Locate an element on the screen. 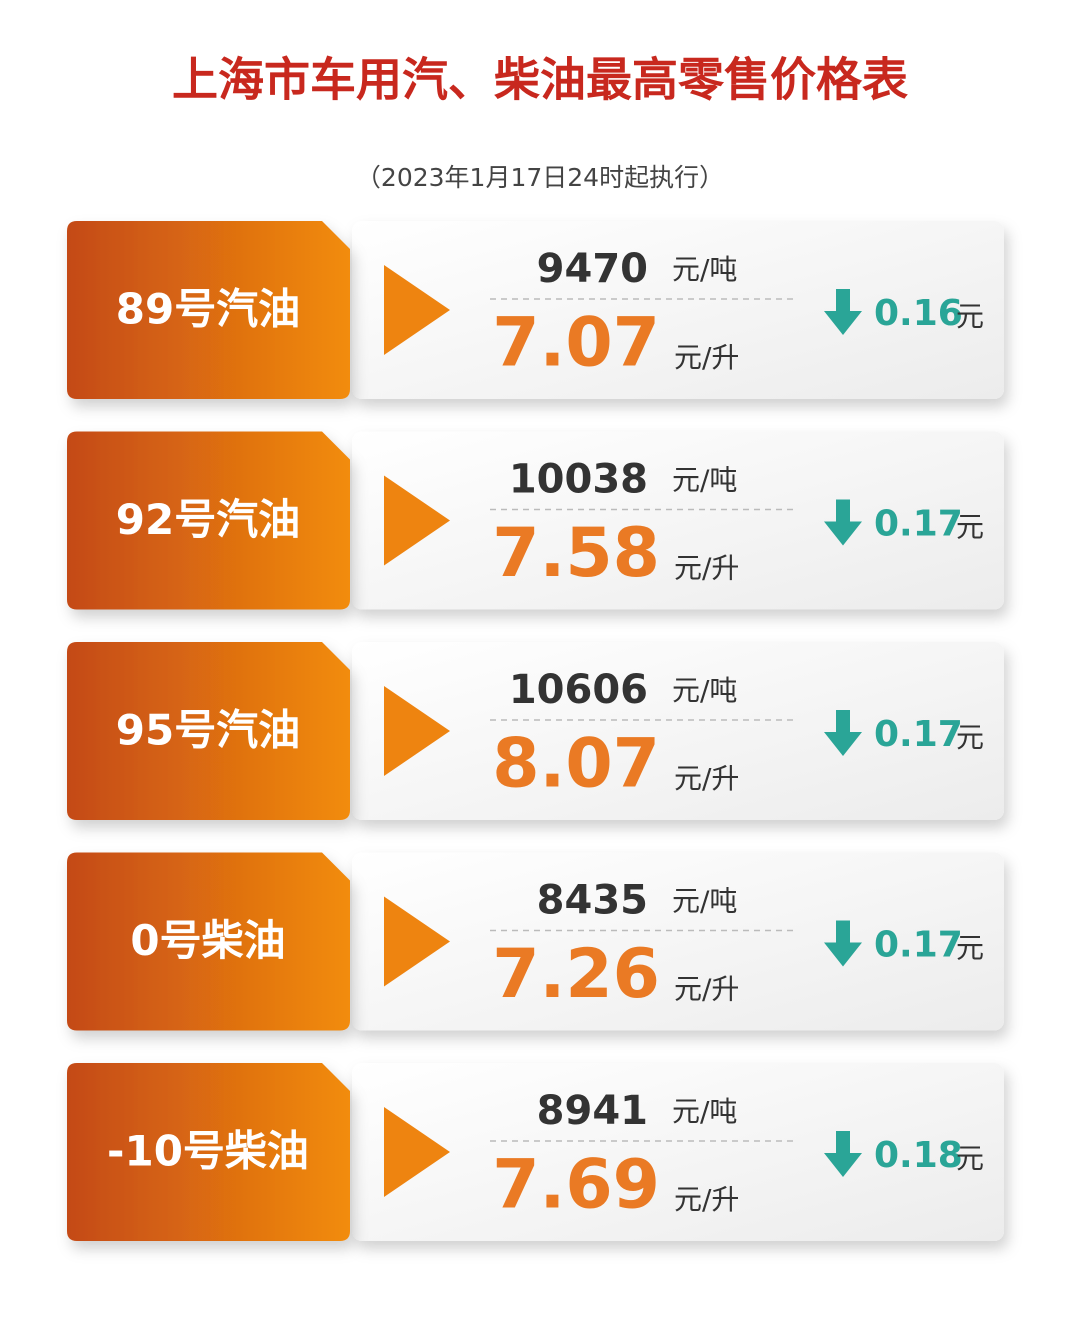  price-per-ton: 8435 is located at coordinates (592, 901).